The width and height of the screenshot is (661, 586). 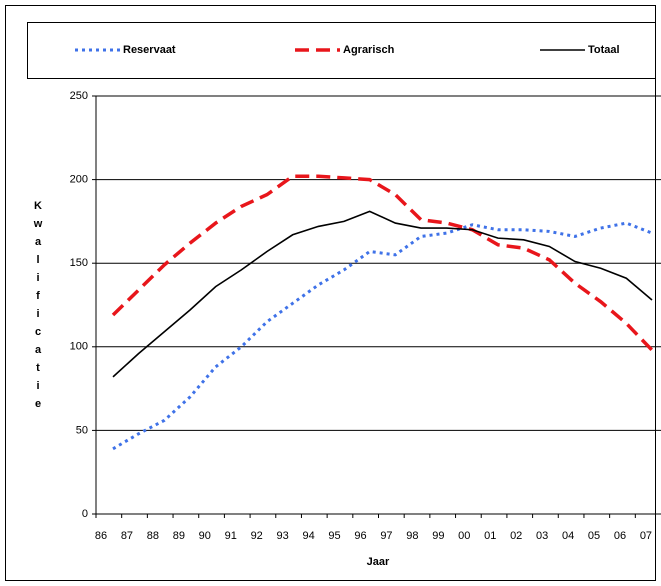 I want to click on x-tick-label: 91, so click(x=231, y=536).